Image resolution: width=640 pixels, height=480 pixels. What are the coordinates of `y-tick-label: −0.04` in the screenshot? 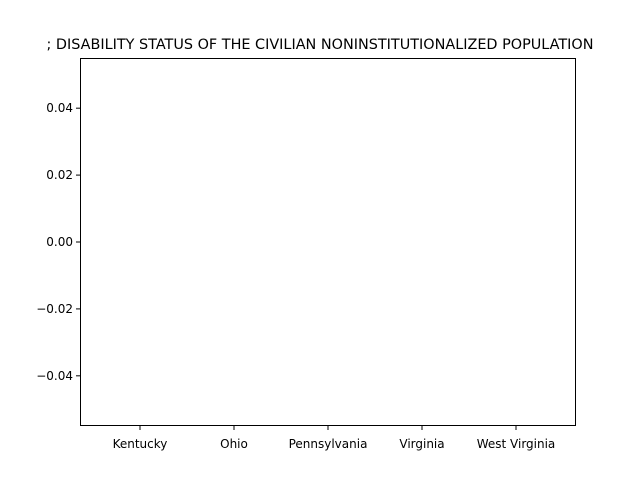 It's located at (54, 376).